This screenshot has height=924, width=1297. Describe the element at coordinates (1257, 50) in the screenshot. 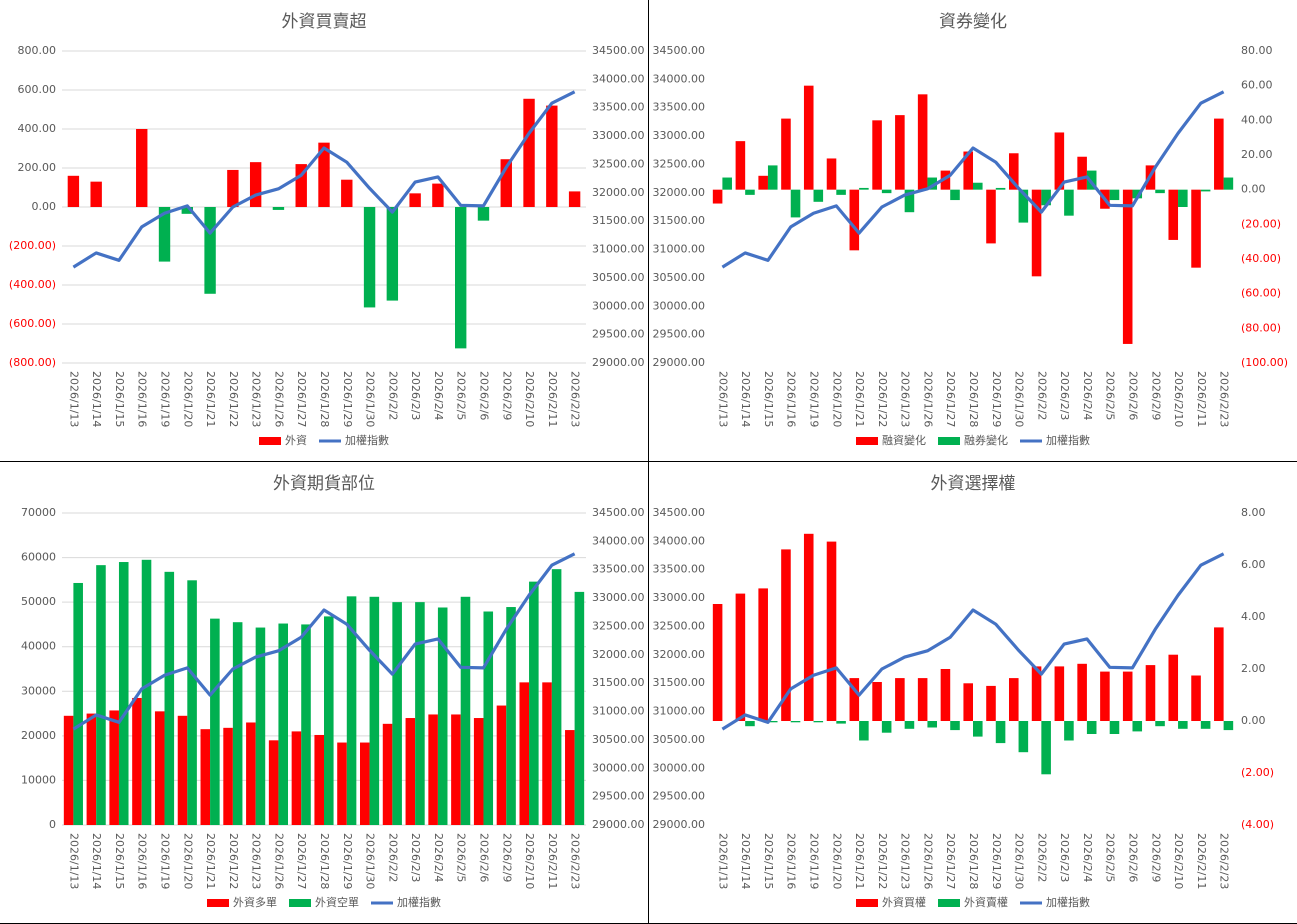

I see `tick-label: 80.00` at that location.